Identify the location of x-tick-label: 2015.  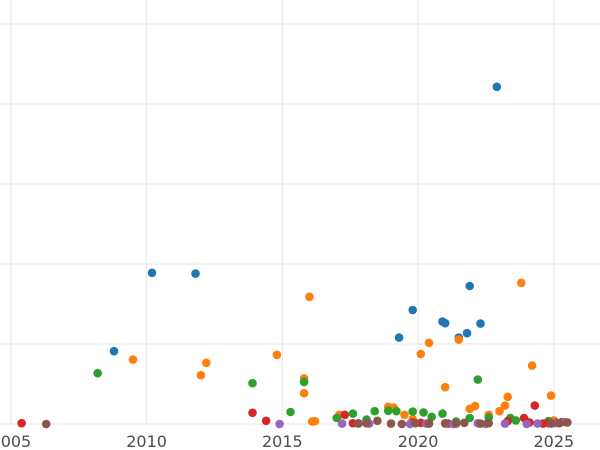
(282, 441).